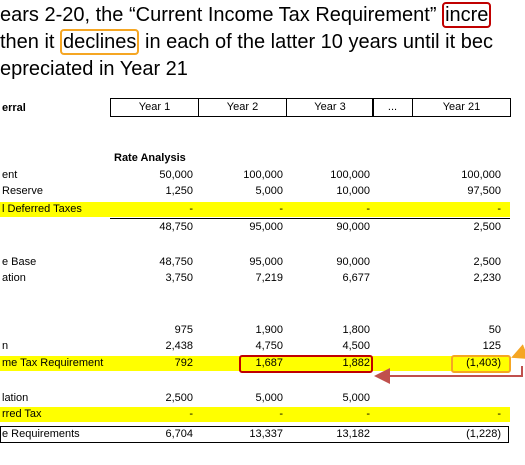  Describe the element at coordinates (179, 346) in the screenshot. I see `cell: 2,438` at that location.